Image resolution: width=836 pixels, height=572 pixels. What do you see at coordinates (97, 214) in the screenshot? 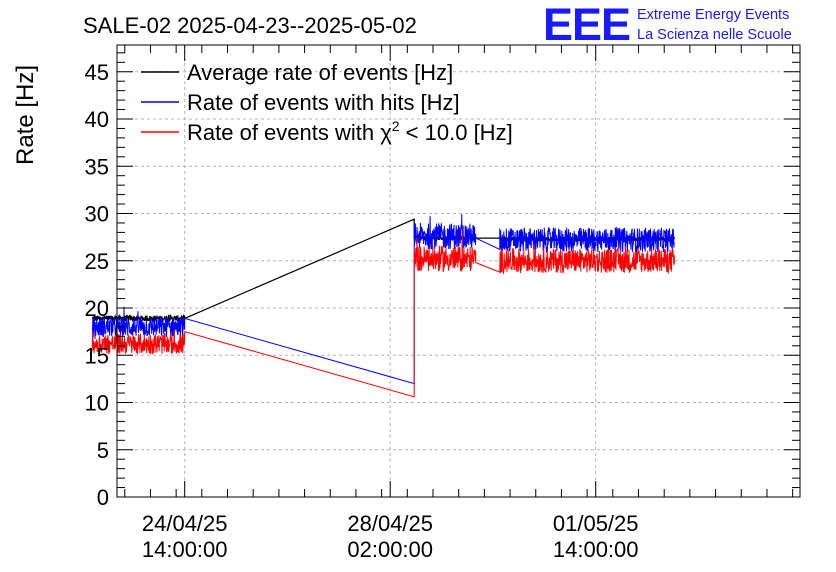
I see `y-tick-label: 30` at bounding box center [97, 214].